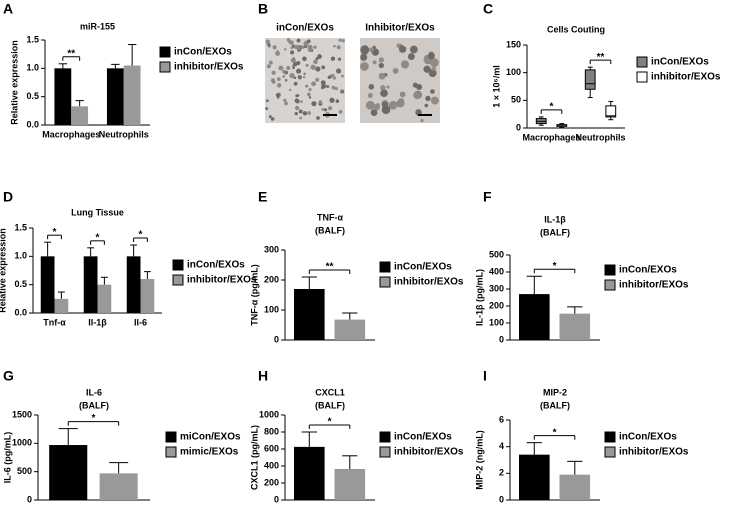  Describe the element at coordinates (254, 457) in the screenshot. I see `y-axis-label: CXCL1 (pg/mL)` at that location.